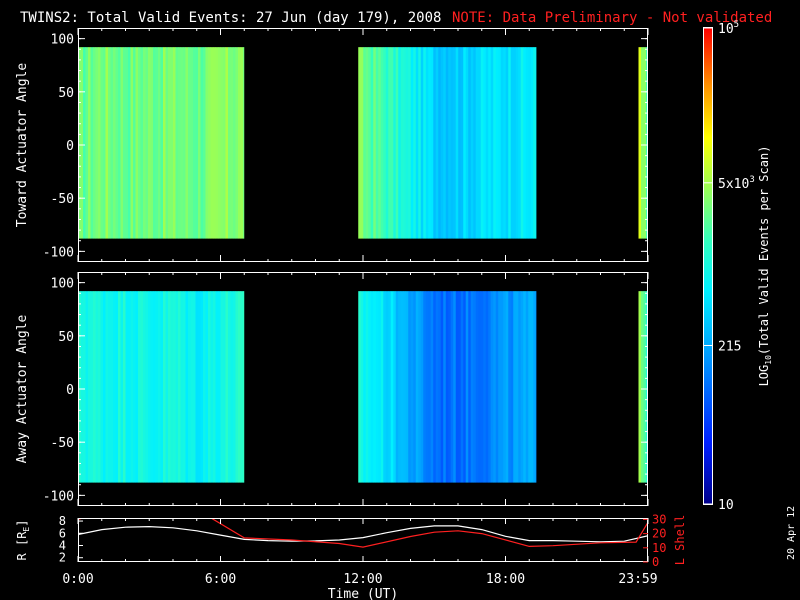  Describe the element at coordinates (726, 505) in the screenshot. I see `colorbar-tick-label: 10` at that location.